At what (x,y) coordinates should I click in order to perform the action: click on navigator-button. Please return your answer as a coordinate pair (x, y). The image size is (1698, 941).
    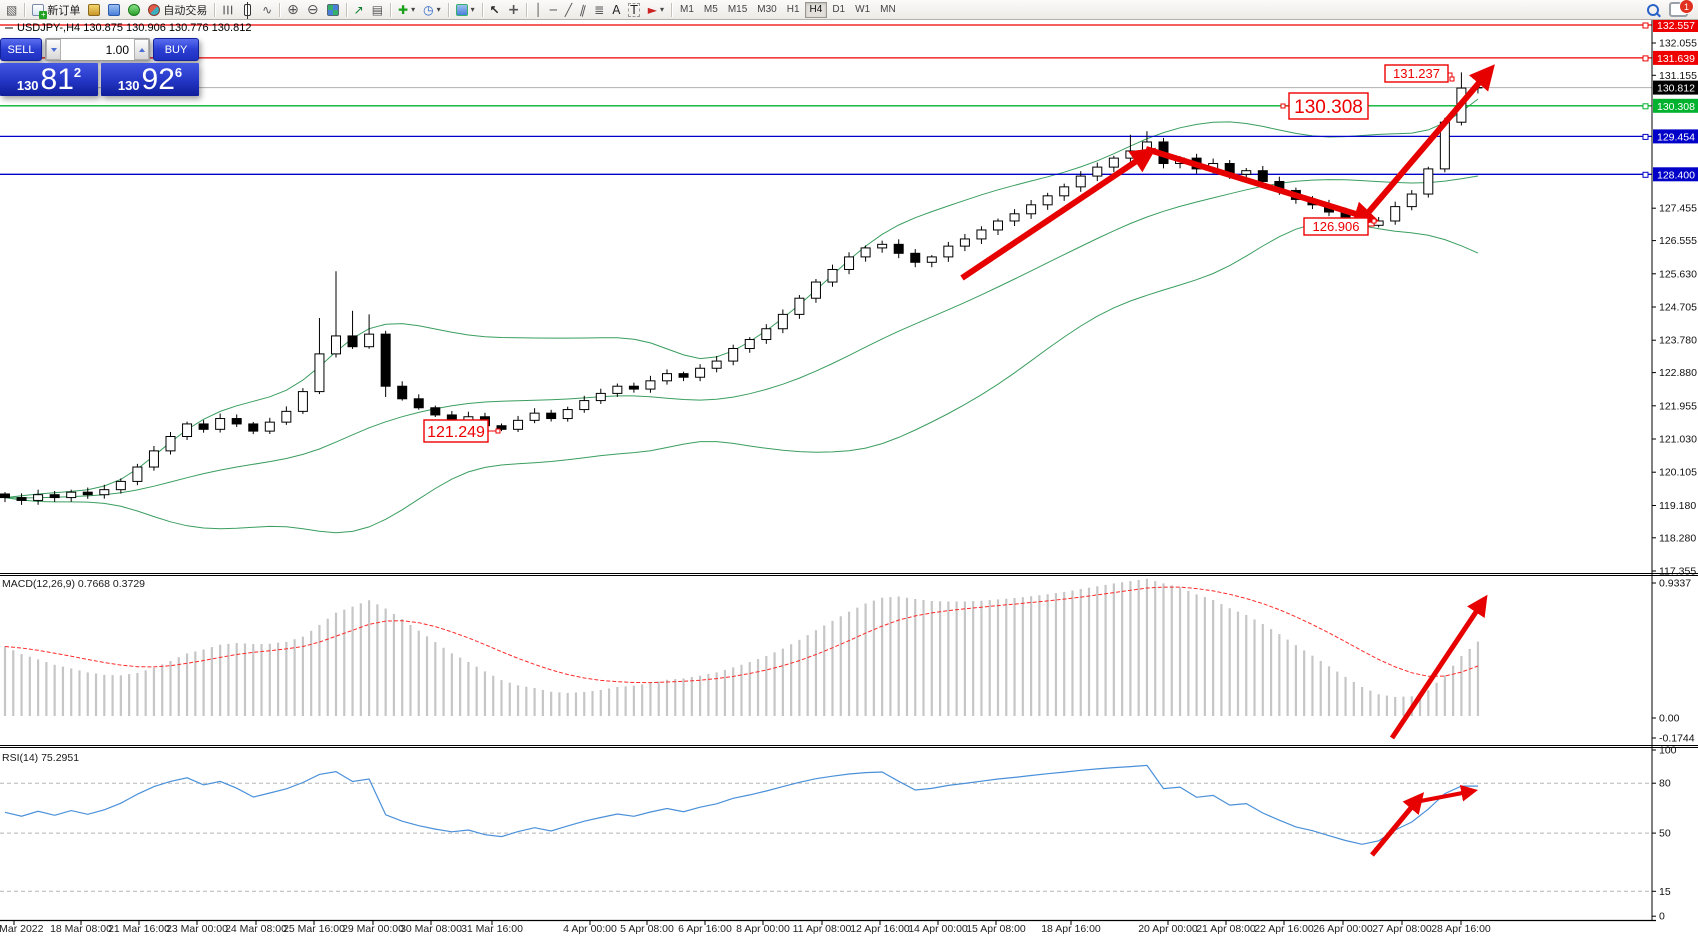
    Looking at the image, I should click on (134, 10).